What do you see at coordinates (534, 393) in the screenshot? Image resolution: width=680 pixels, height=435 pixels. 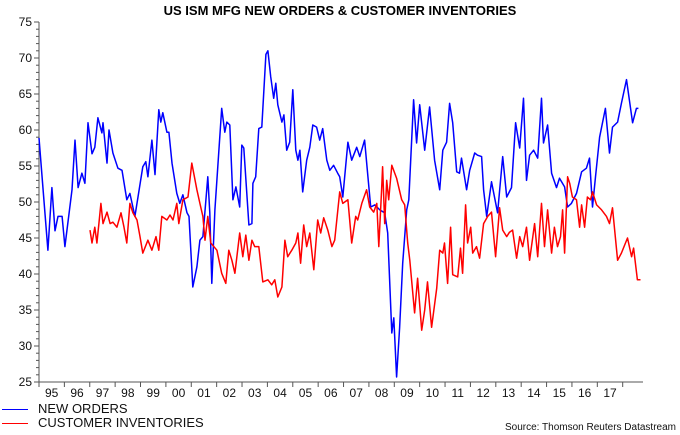 I see `x-tick-label: 14` at bounding box center [534, 393].